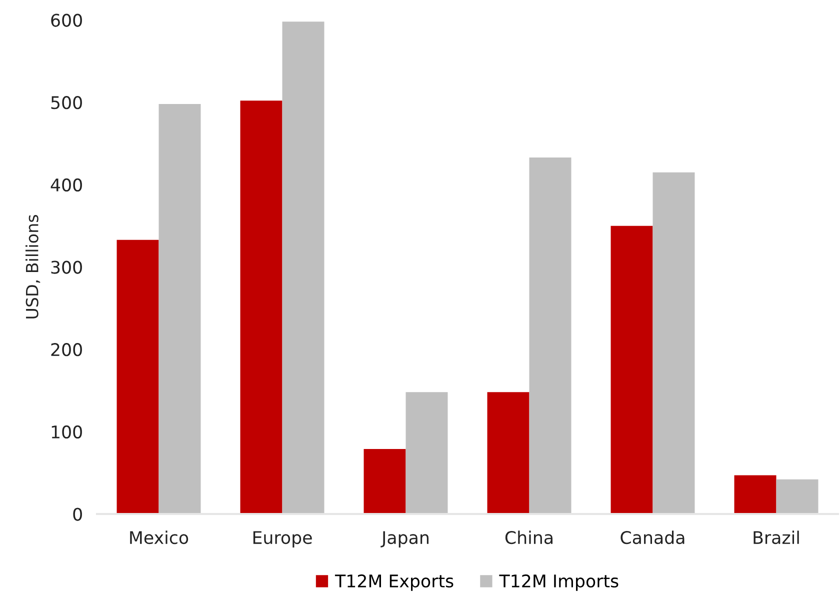  What do you see at coordinates (66, 103) in the screenshot?
I see `y-tick-label: 500` at bounding box center [66, 103].